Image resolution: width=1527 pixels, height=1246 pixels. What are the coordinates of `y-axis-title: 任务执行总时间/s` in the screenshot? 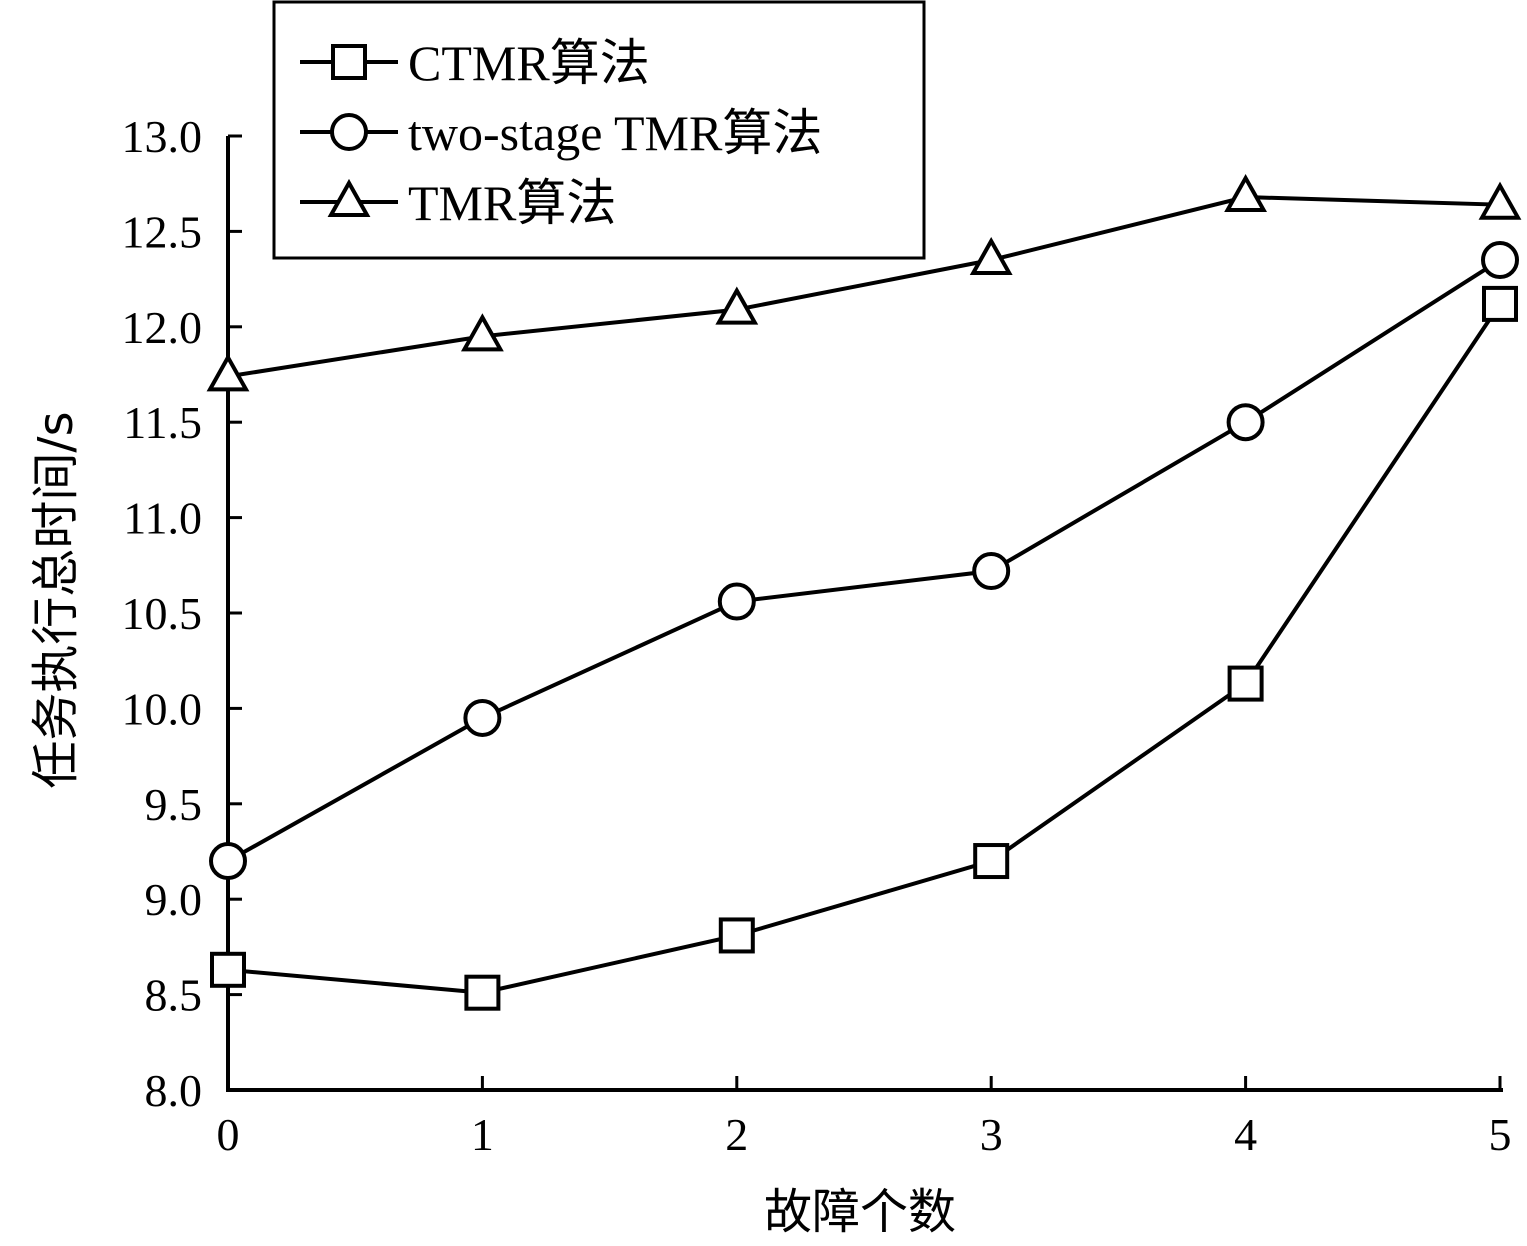 It's located at (56, 599).